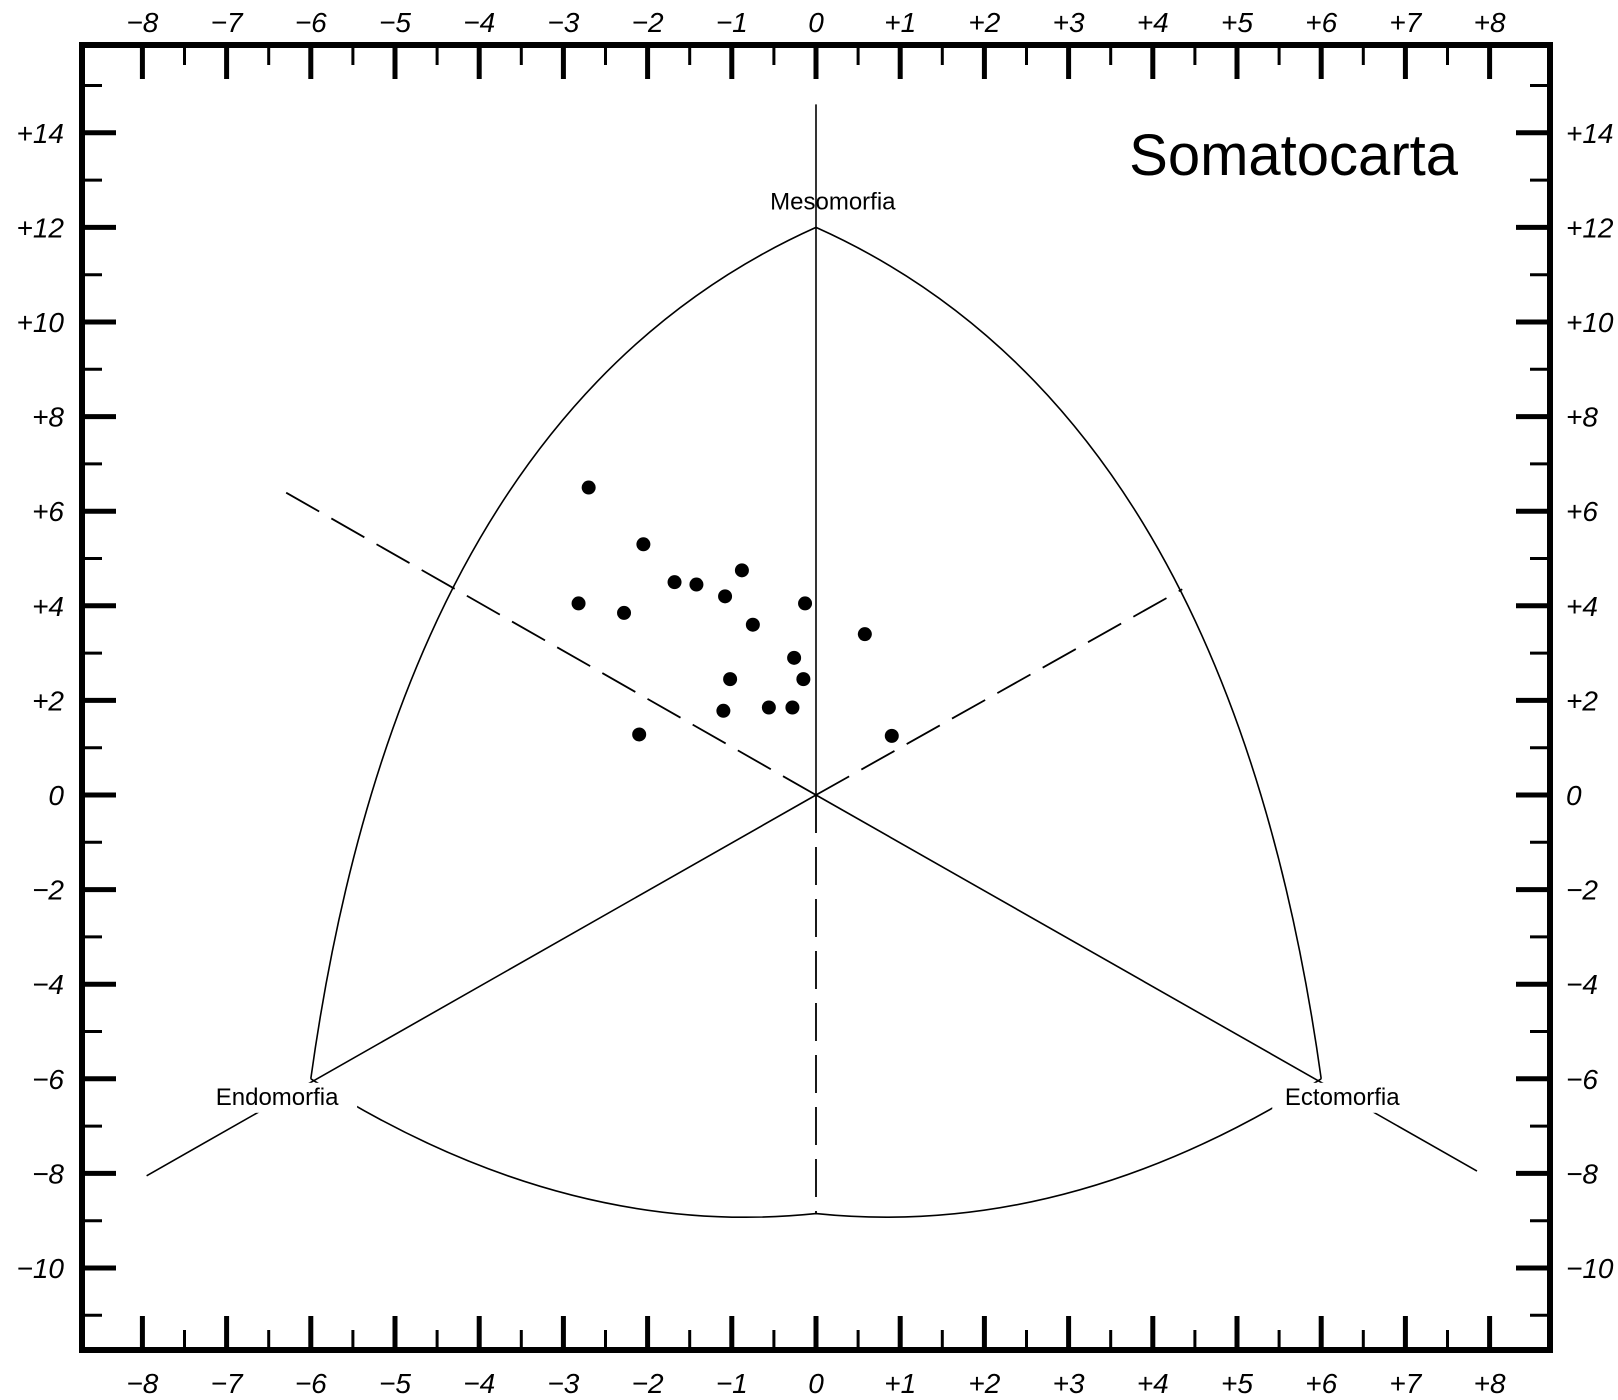 The height and width of the screenshot is (1400, 1618). What do you see at coordinates (1574, 795) in the screenshot?
I see `y-tick-label-right: 0` at bounding box center [1574, 795].